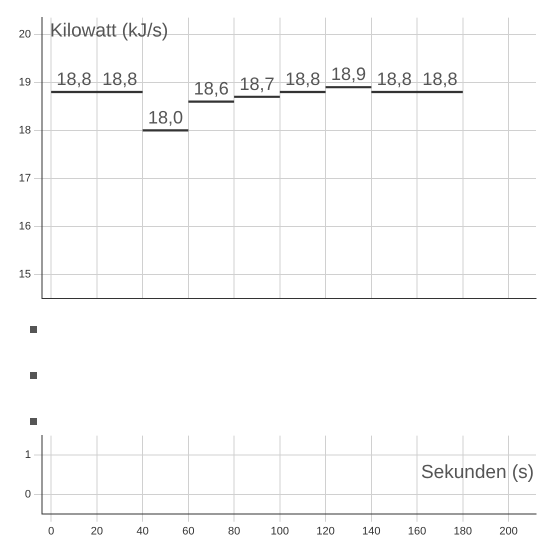 The width and height of the screenshot is (550, 550). Describe the element at coordinates (325, 531) in the screenshot. I see `x-tick-label: 120` at that location.